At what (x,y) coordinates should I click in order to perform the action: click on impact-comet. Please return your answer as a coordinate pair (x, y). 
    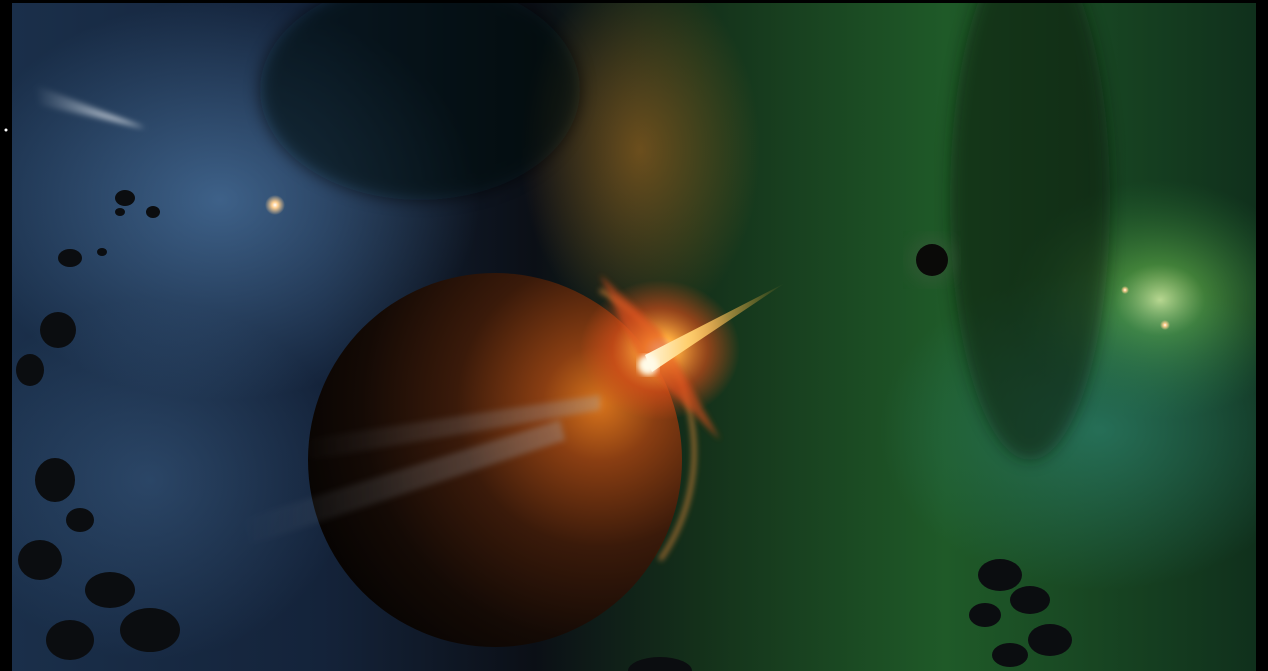
    Looking at the image, I should click on (715, 327).